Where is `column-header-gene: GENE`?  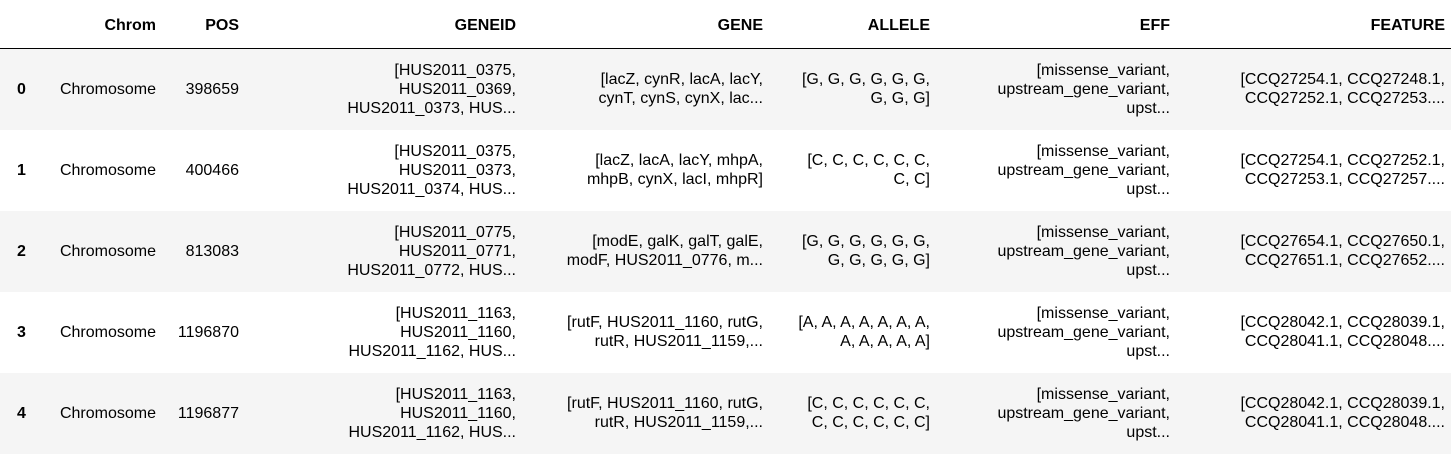
column-header-gene: GENE is located at coordinates (645, 24).